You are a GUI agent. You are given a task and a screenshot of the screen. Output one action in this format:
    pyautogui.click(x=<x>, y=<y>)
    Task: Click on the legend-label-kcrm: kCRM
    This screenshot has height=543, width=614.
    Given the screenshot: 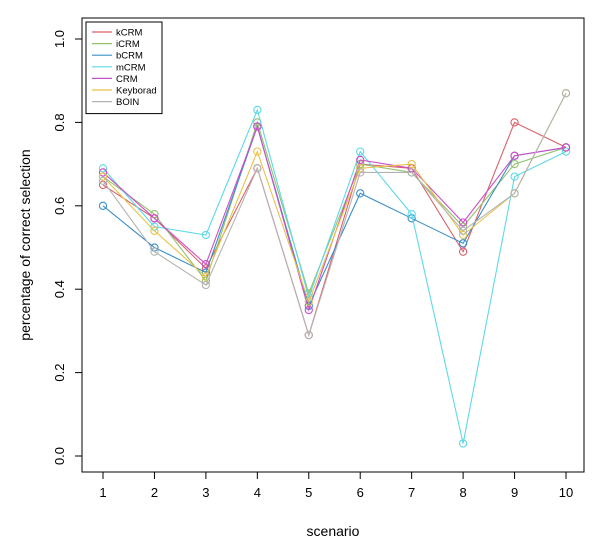 What is the action you would take?
    pyautogui.click(x=129, y=33)
    